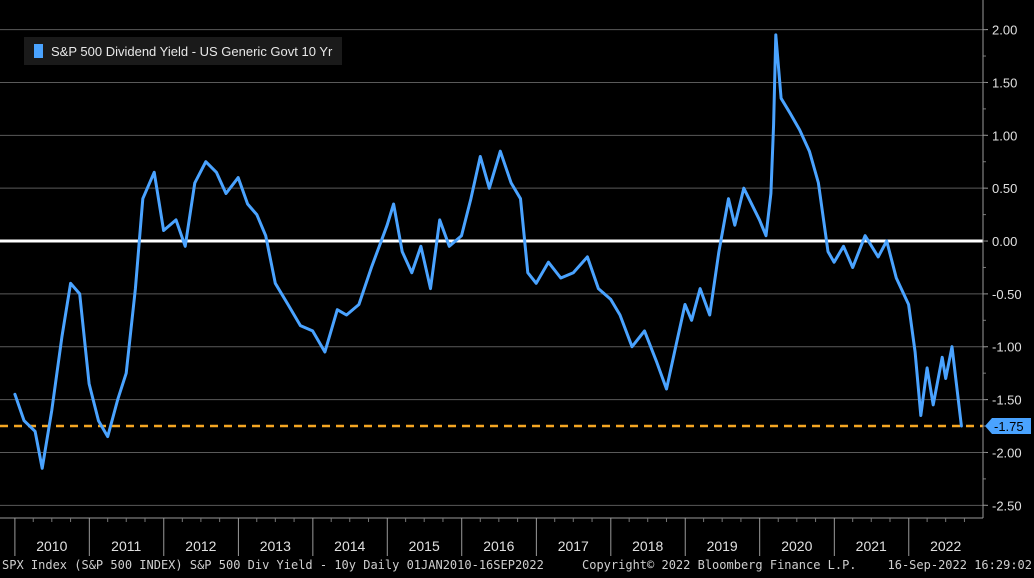 Image resolution: width=1034 pixels, height=578 pixels. I want to click on x-tick-label: 2022, so click(945, 546).